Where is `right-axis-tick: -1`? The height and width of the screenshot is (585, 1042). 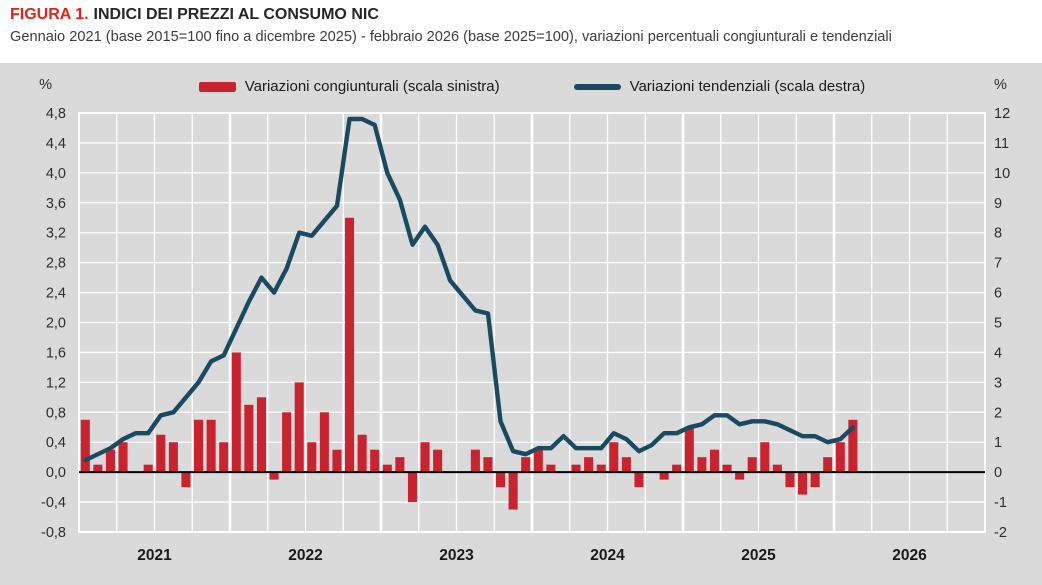
right-axis-tick: -1 is located at coordinates (1000, 503).